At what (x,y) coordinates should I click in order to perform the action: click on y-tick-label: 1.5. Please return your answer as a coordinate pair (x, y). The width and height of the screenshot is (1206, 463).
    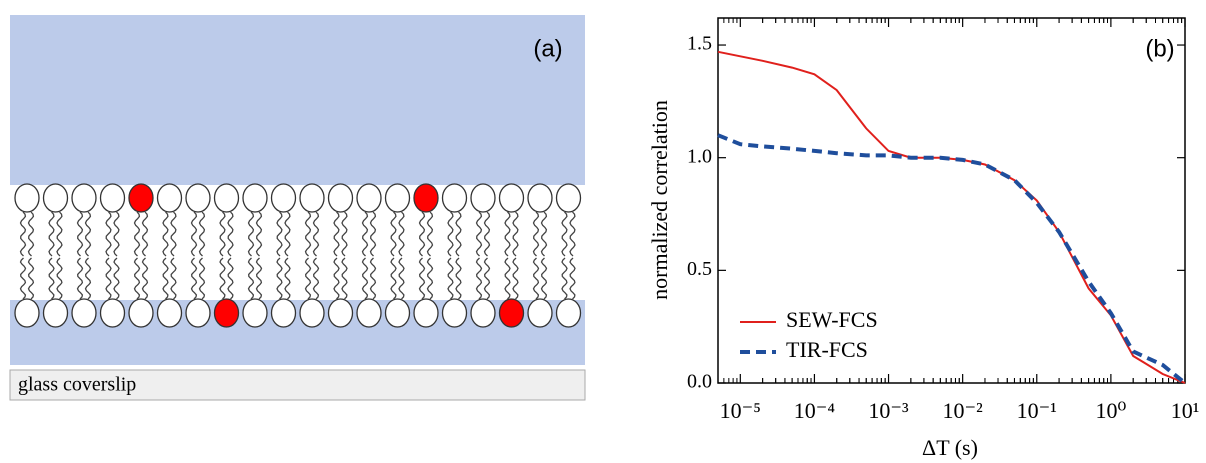
    Looking at the image, I should click on (699, 44).